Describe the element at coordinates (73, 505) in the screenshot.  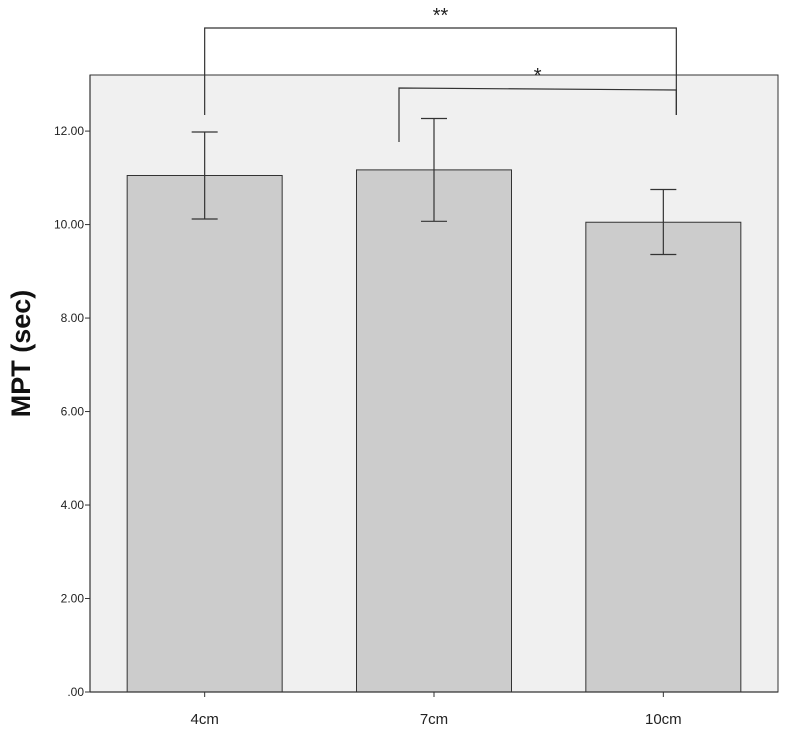
I see `y-tick-label: 4.00` at that location.